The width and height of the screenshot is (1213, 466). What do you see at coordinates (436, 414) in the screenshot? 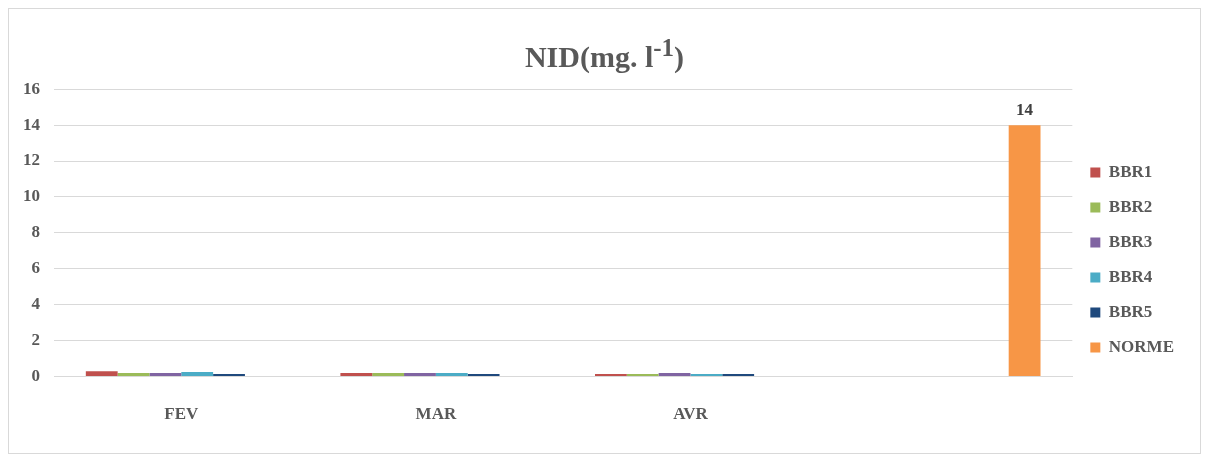
I see `x-tick-label: MAR` at bounding box center [436, 414].